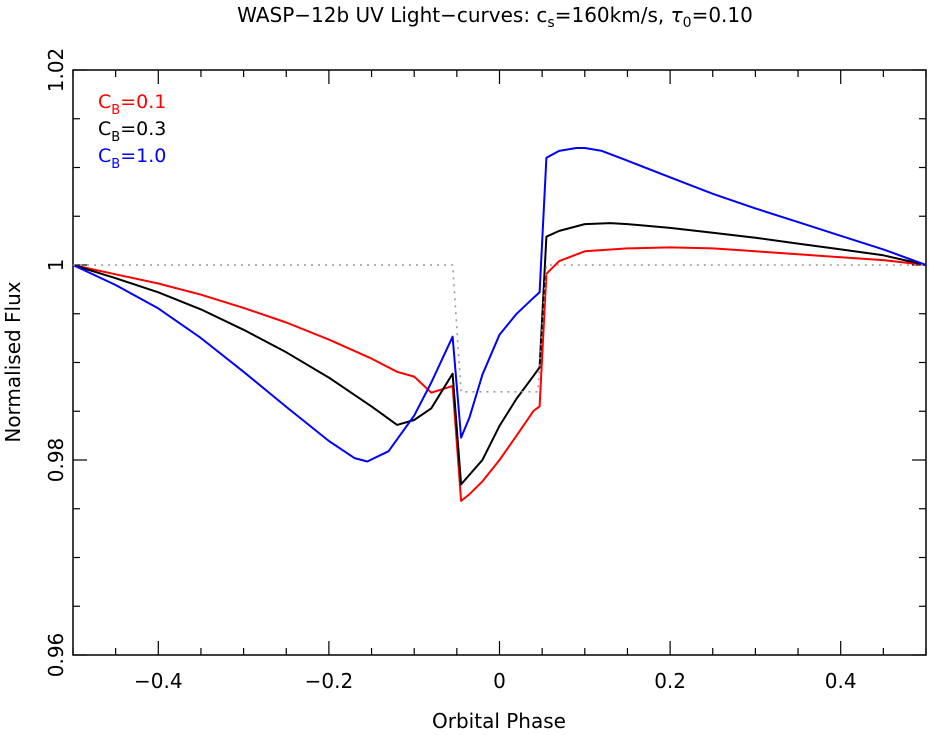 The width and height of the screenshot is (929, 735). Describe the element at coordinates (677, 15) in the screenshot. I see `title-tau: τ` at that location.